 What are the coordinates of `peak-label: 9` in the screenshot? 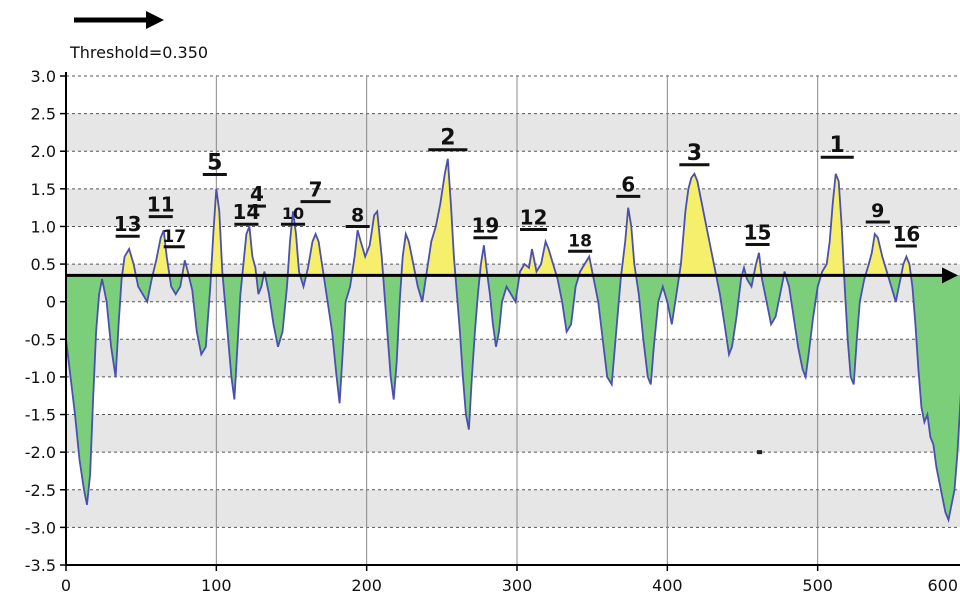 It's located at (877, 211).